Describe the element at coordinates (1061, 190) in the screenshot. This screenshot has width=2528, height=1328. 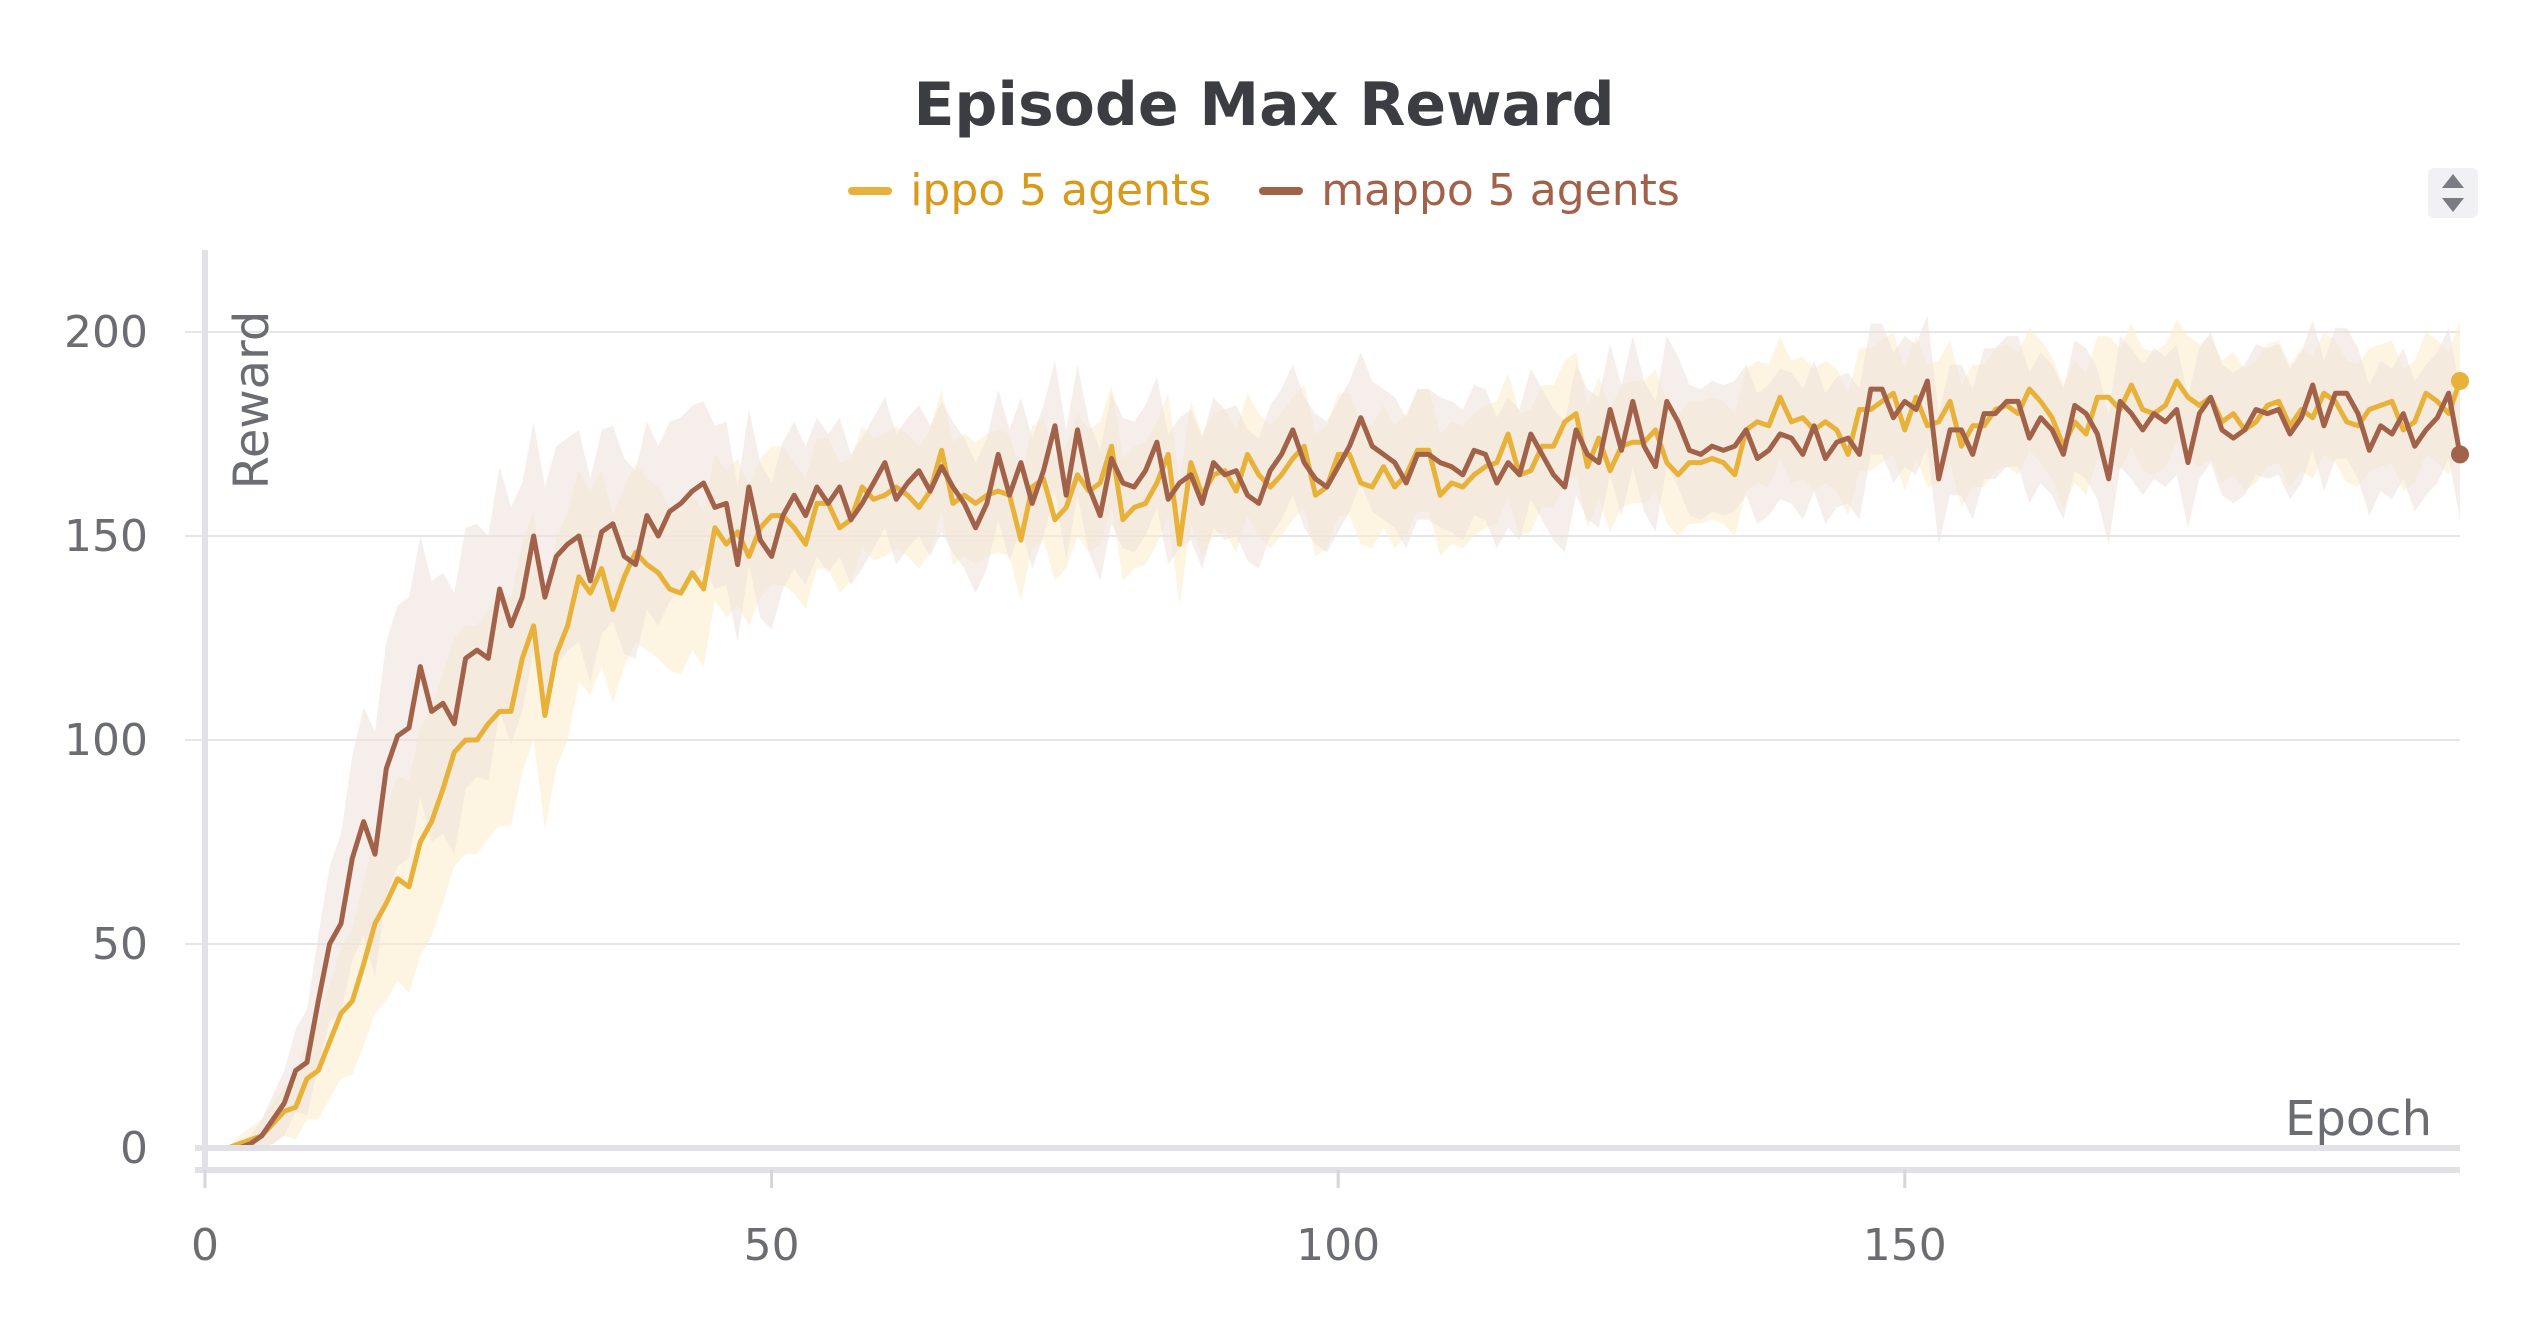
I see `legend-label-ippo: ippo 5 agents` at that location.